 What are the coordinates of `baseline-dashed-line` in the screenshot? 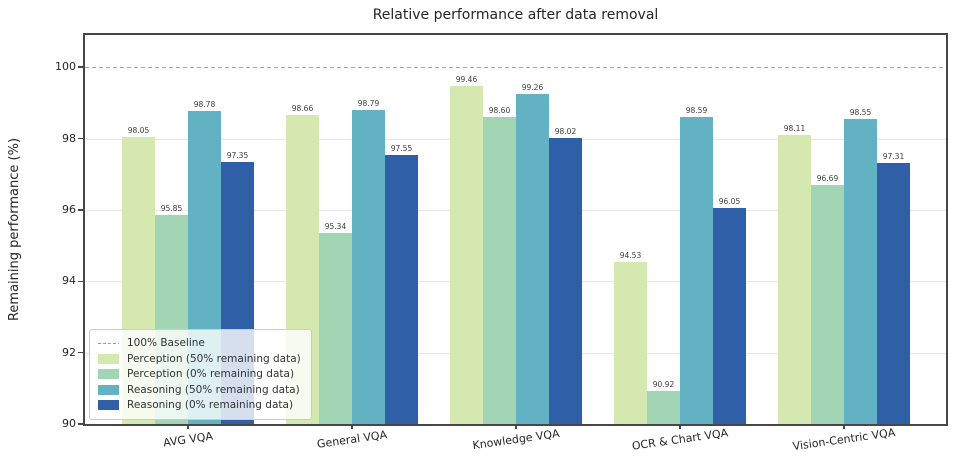 It's located at (515, 68).